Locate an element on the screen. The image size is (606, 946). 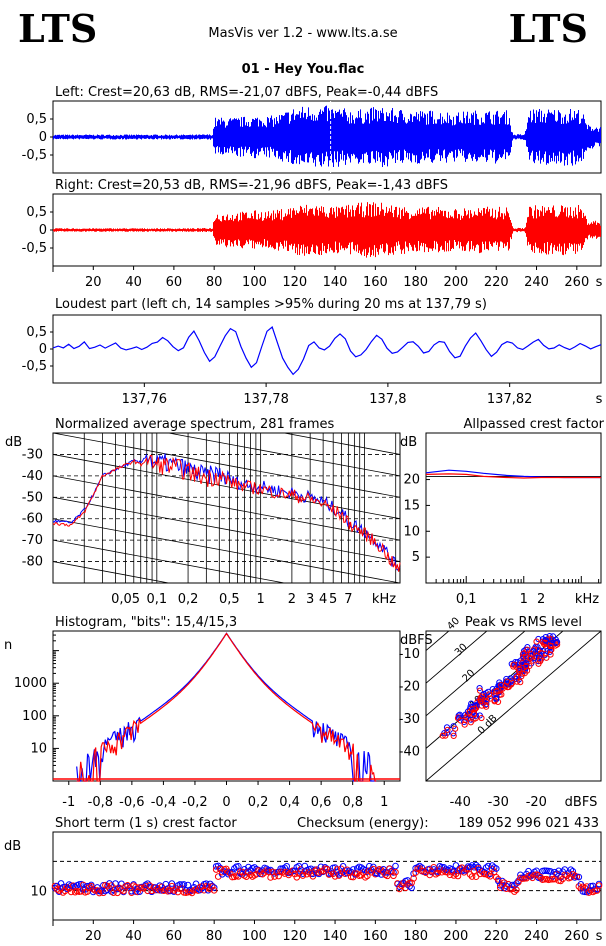
right-waveform-xtick-label: 260 is located at coordinates (576, 282).